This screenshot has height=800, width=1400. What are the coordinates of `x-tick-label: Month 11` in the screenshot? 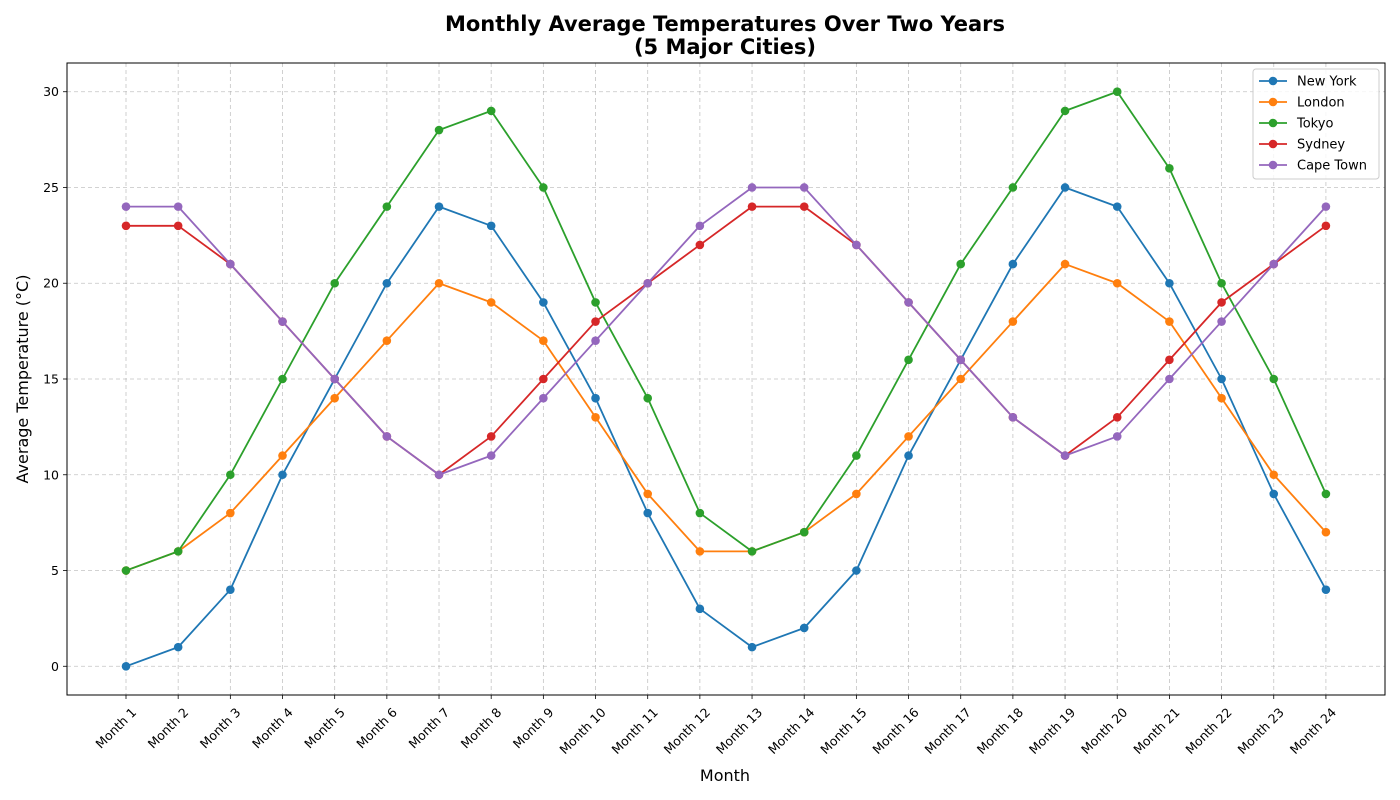 It's located at (635, 731).